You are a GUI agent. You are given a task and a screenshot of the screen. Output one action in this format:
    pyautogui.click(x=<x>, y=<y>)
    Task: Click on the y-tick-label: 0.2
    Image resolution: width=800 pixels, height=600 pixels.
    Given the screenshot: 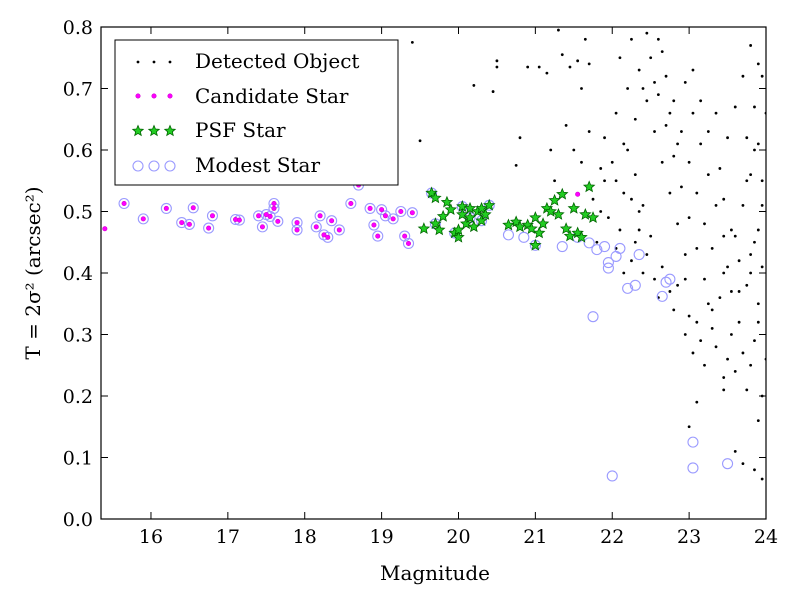 What is the action you would take?
    pyautogui.click(x=78, y=397)
    